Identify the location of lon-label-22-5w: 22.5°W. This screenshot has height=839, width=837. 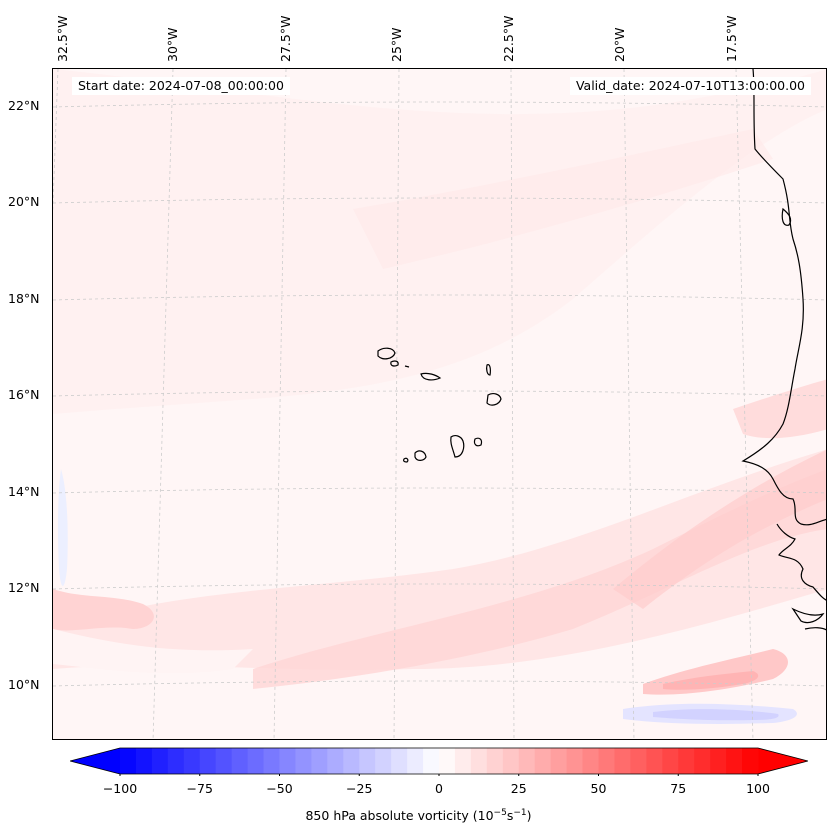
(508, 38).